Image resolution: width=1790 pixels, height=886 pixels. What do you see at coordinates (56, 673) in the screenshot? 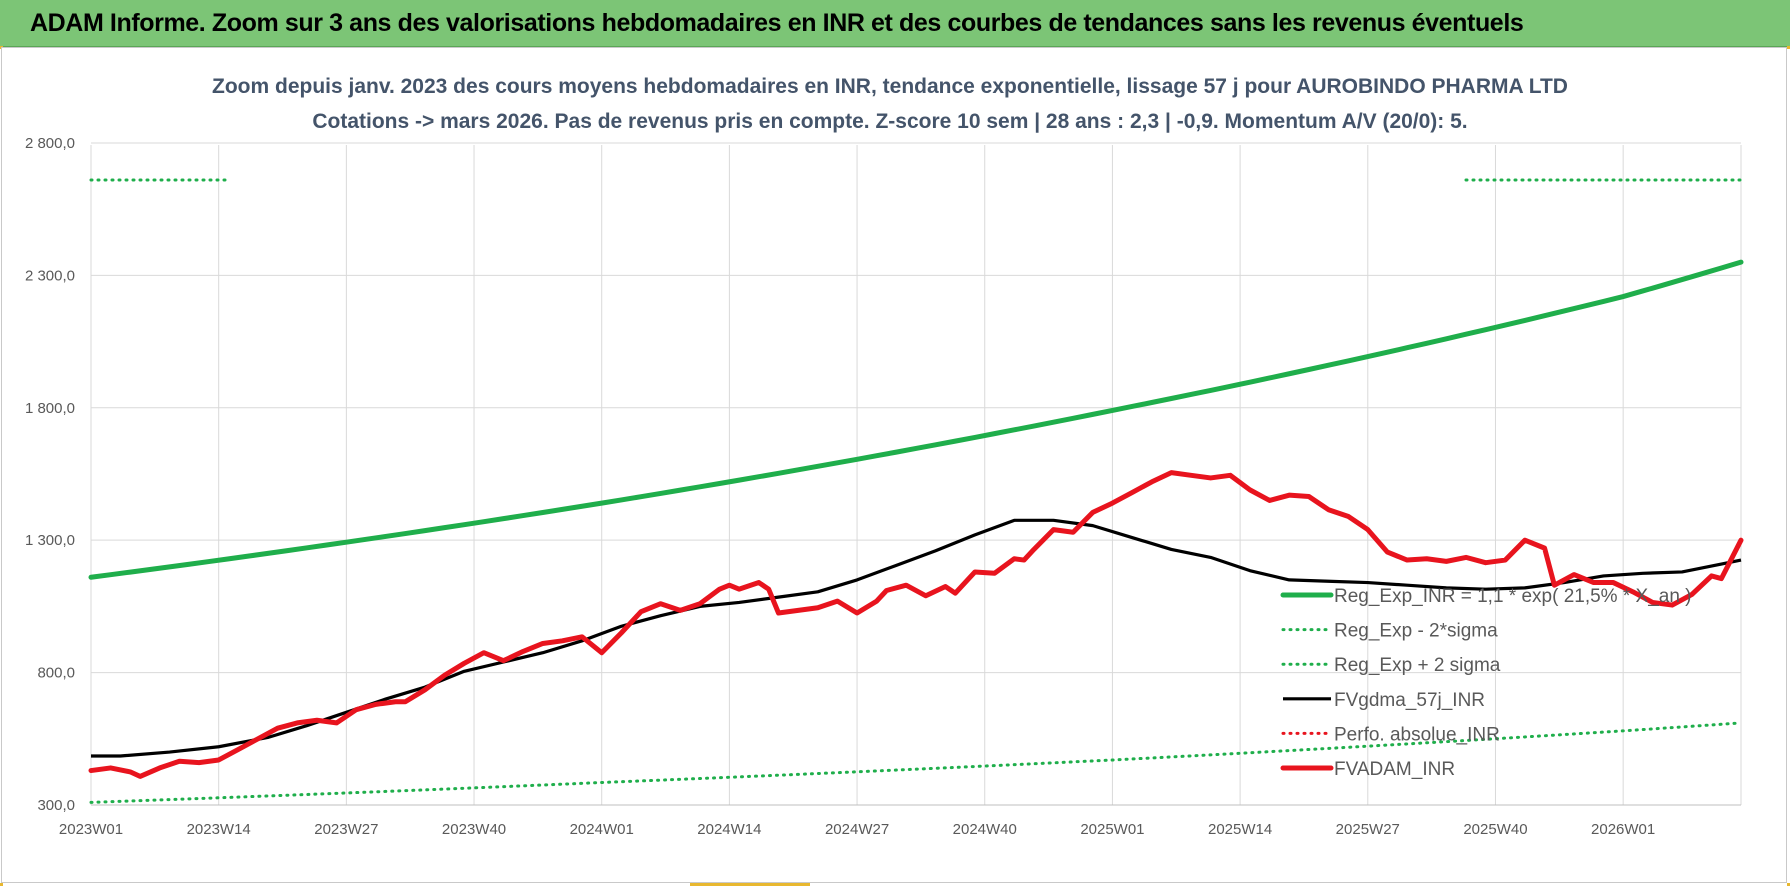
I see `y-tick-label: 800,0` at bounding box center [56, 673].